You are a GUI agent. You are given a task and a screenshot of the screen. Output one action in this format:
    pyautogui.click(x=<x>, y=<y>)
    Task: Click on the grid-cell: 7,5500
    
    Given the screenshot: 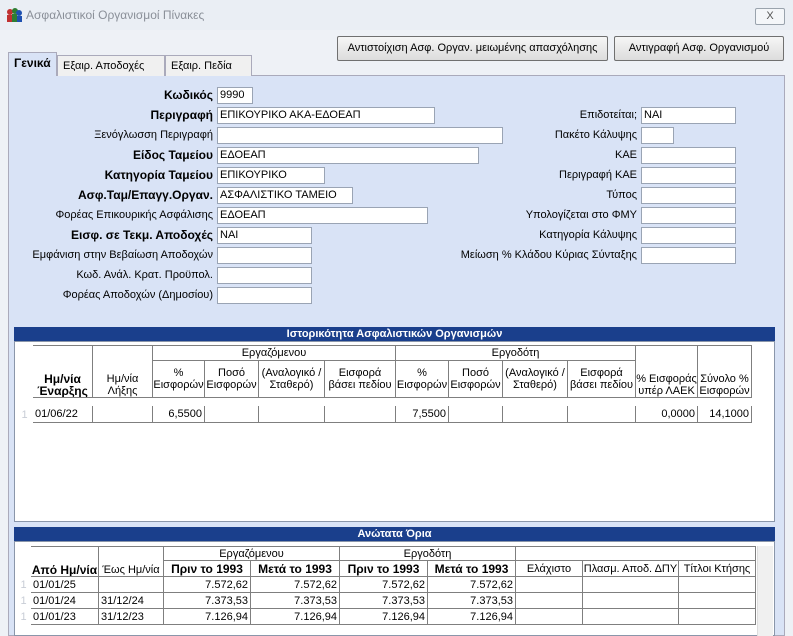 What is the action you would take?
    pyautogui.click(x=422, y=414)
    